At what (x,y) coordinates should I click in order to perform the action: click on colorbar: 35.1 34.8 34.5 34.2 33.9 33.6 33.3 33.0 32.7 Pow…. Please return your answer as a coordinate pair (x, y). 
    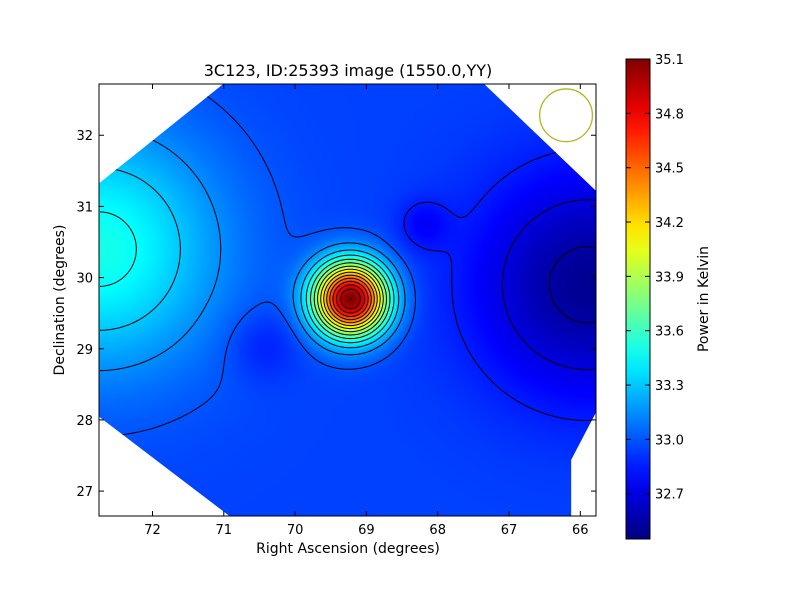
    Looking at the image, I should click on (668, 296).